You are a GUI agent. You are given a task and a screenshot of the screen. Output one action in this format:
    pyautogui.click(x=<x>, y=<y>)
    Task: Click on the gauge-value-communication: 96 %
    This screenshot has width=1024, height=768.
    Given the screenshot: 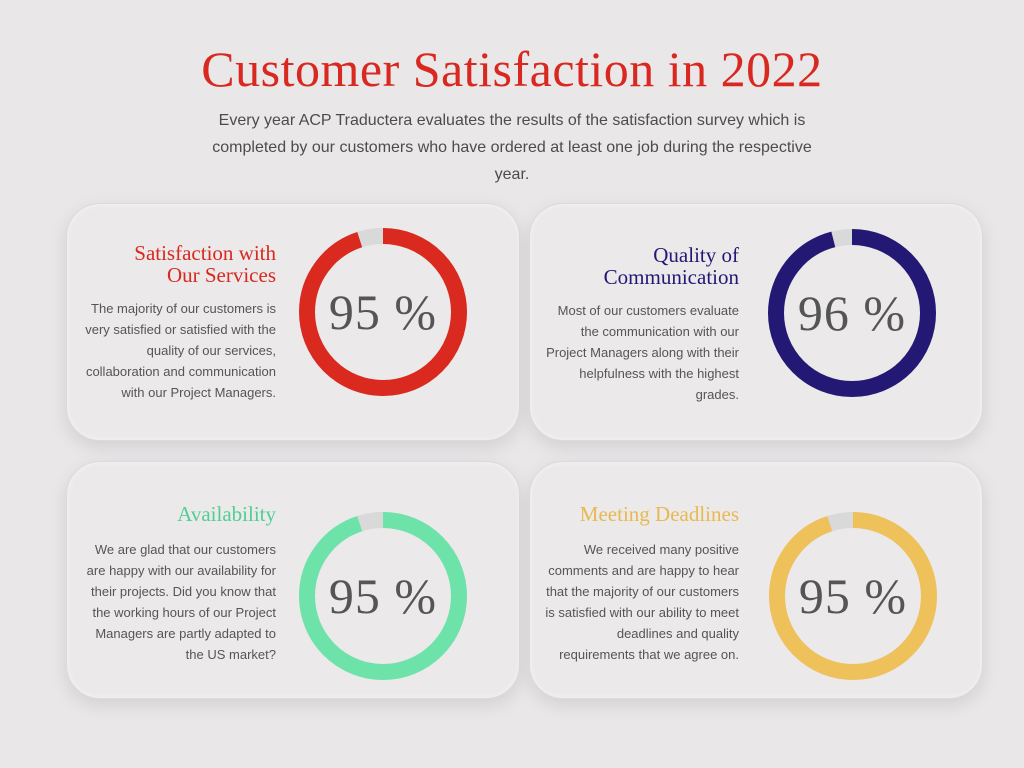 What is the action you would take?
    pyautogui.click(x=852, y=313)
    